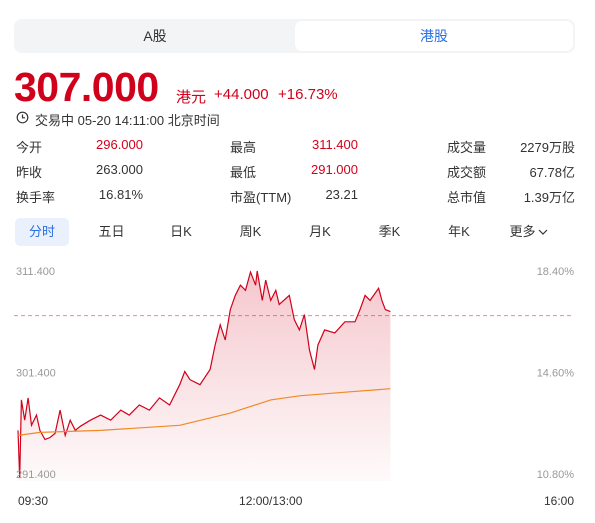  What do you see at coordinates (294, 36) in the screenshot?
I see `market-tabs: A股 港股` at bounding box center [294, 36].